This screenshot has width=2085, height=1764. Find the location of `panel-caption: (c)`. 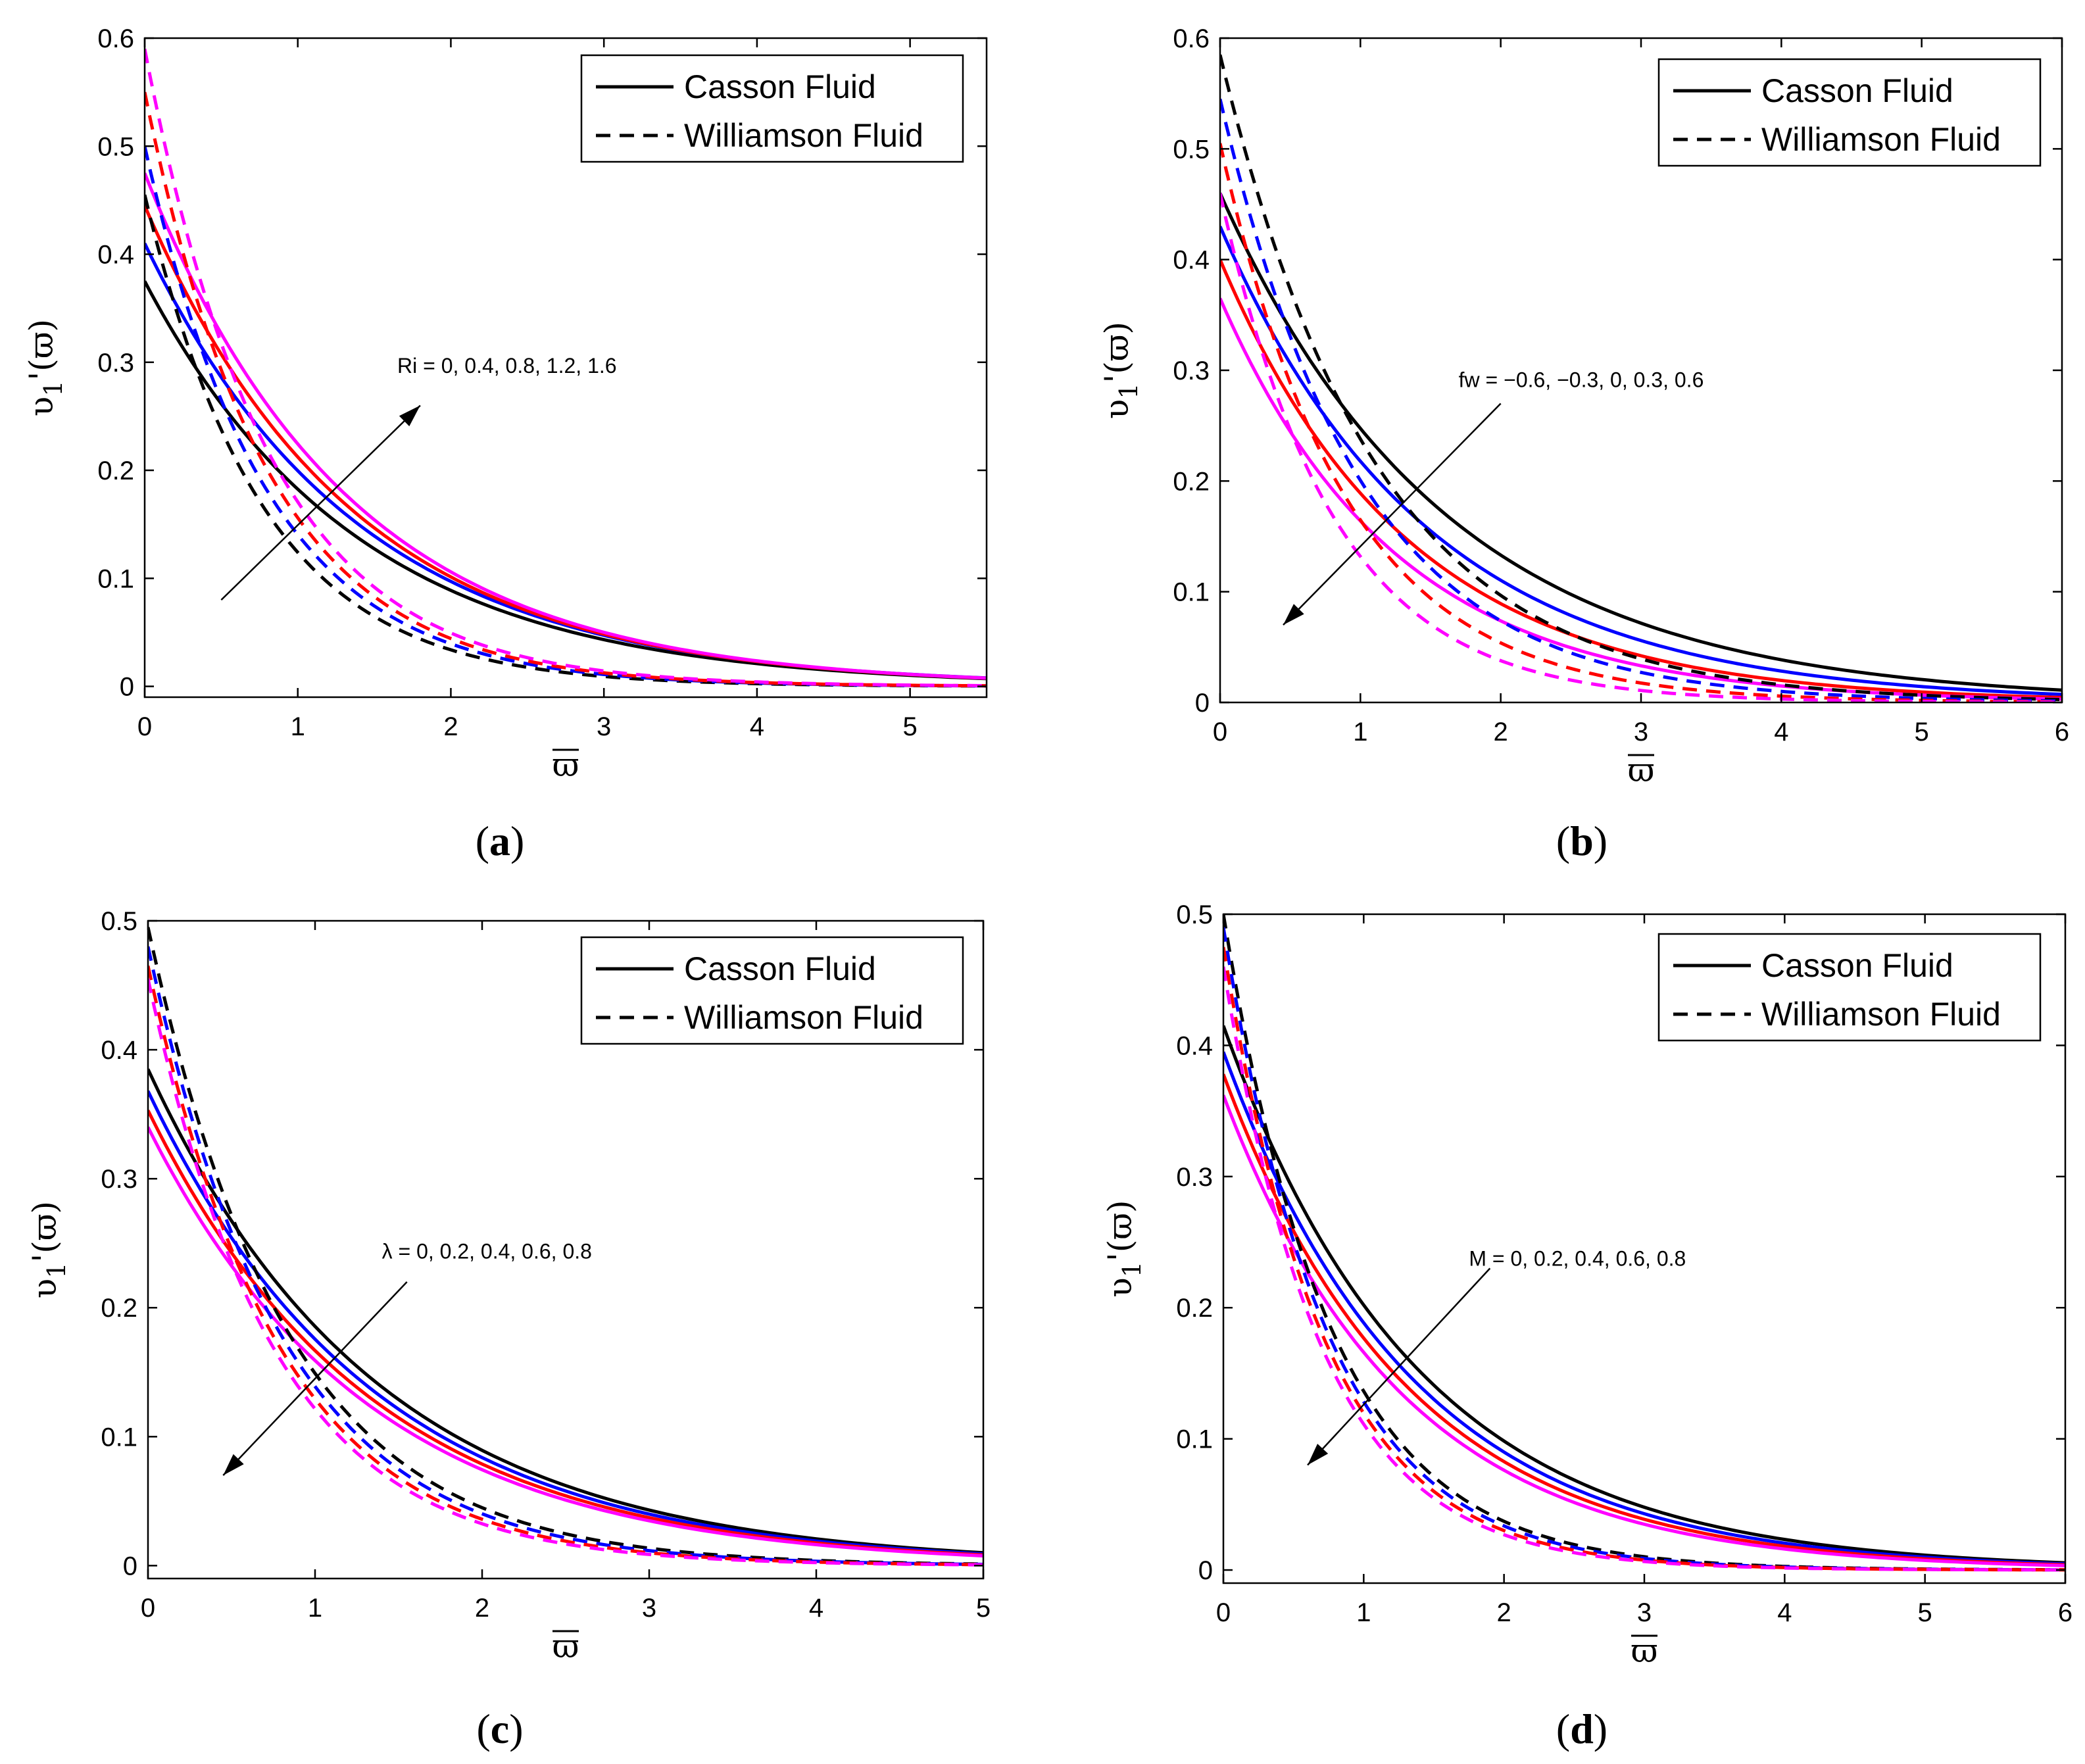

panel-caption: (c) is located at coordinates (500, 1728).